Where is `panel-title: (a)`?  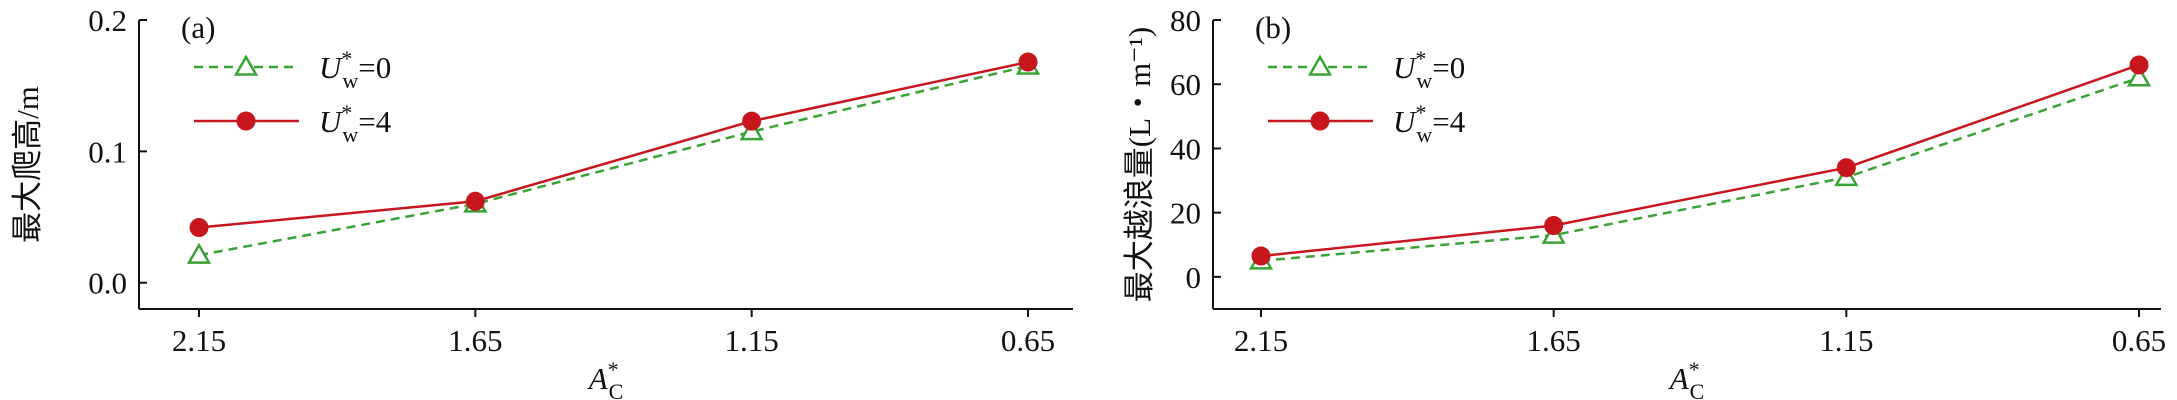 panel-title: (a) is located at coordinates (198, 27).